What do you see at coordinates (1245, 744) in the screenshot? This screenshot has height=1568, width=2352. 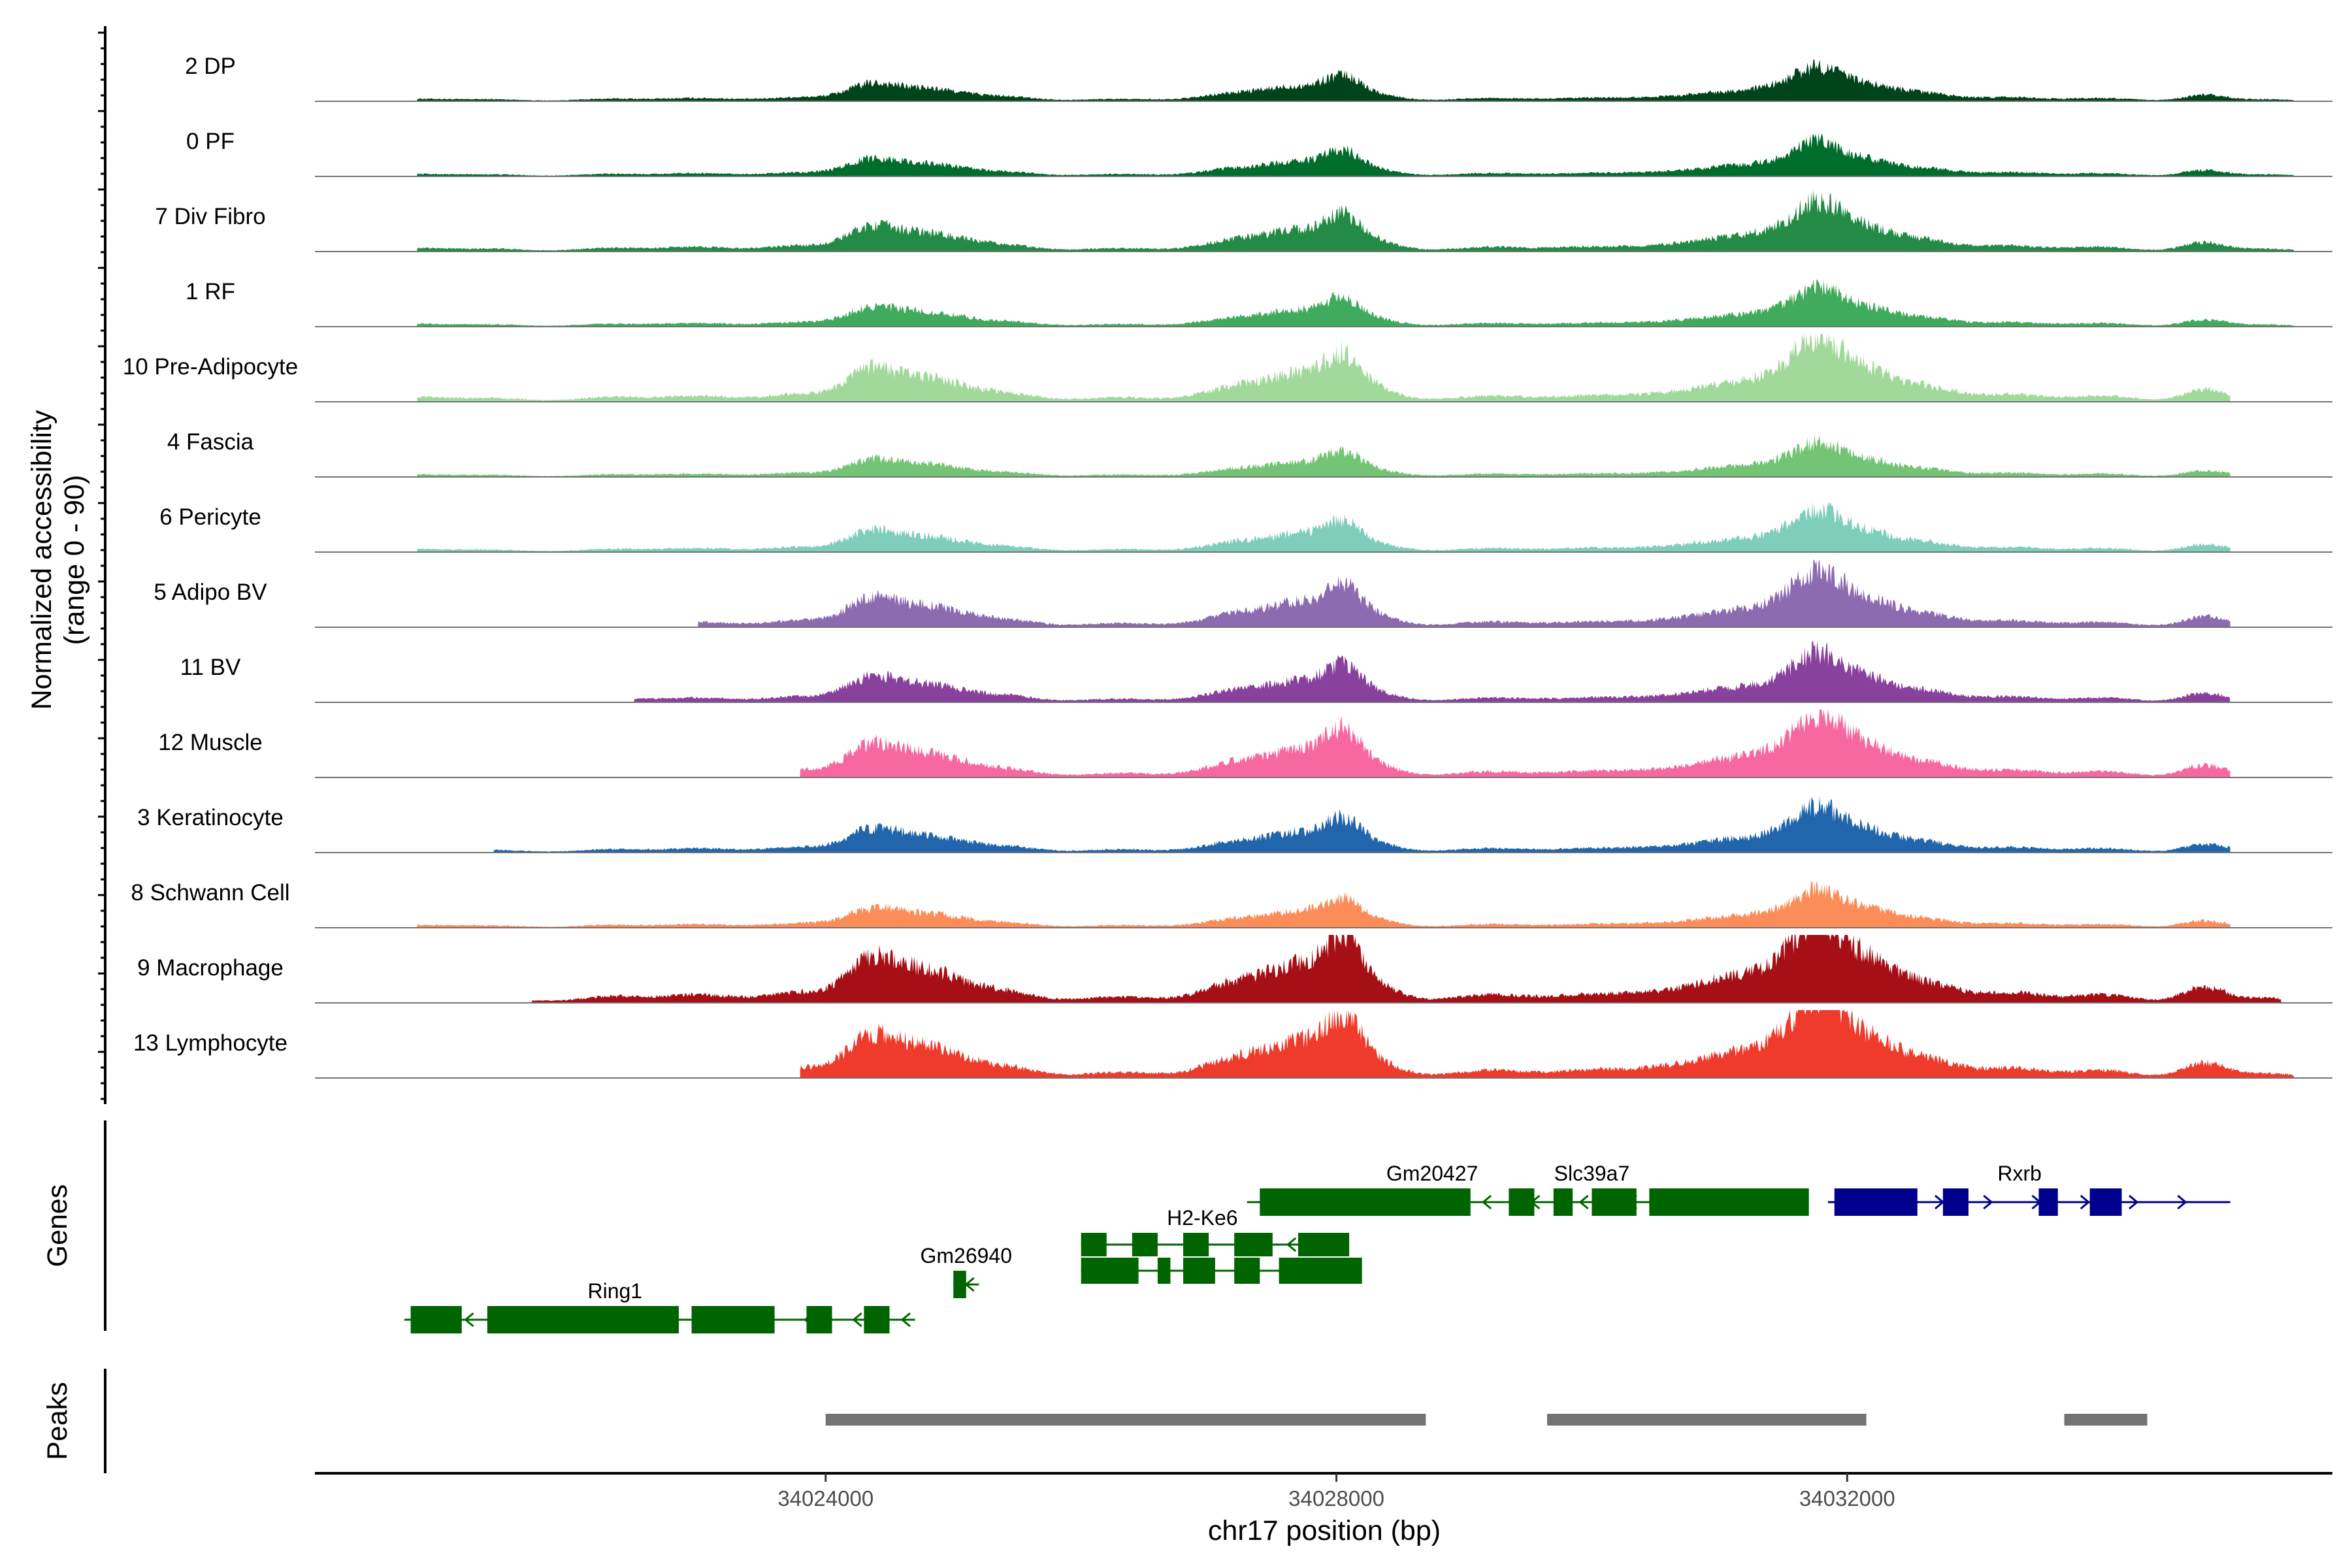 I see `coverage-track: 12 Muscle` at bounding box center [1245, 744].